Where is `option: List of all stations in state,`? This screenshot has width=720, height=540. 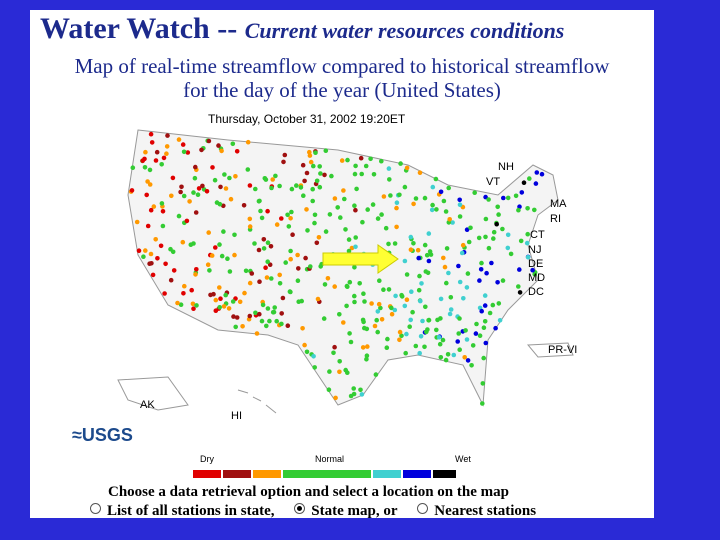 option: List of all stations in state, is located at coordinates (182, 511).